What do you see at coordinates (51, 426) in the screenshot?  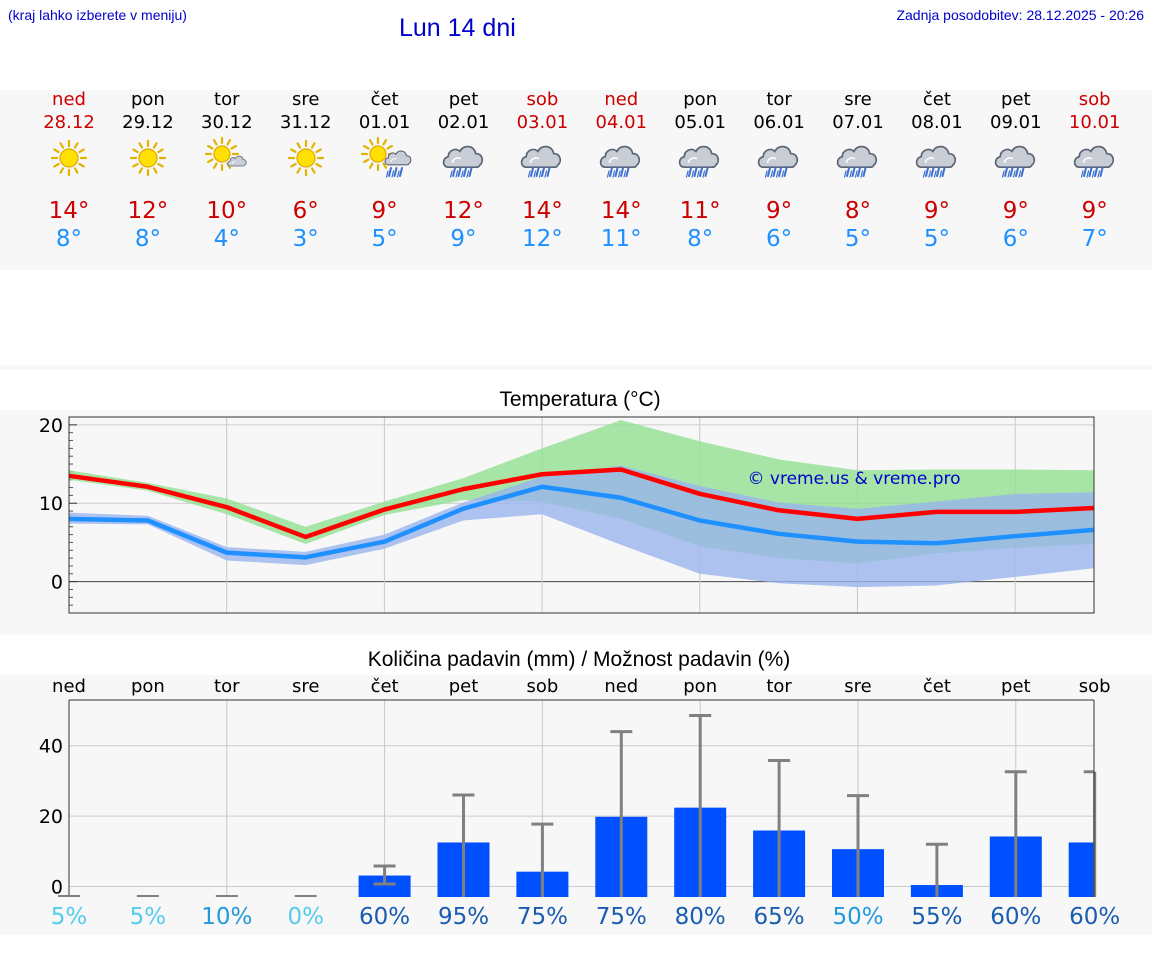 I see `temperature-tick-label: 20` at bounding box center [51, 426].